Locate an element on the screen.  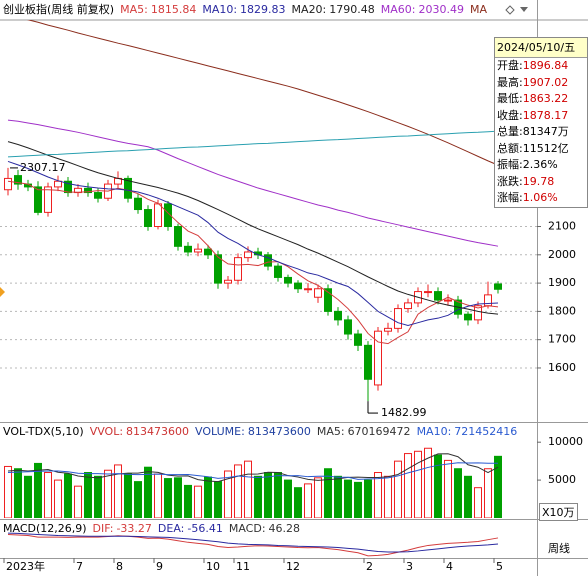
volume-panel is located at coordinates (253, 482).